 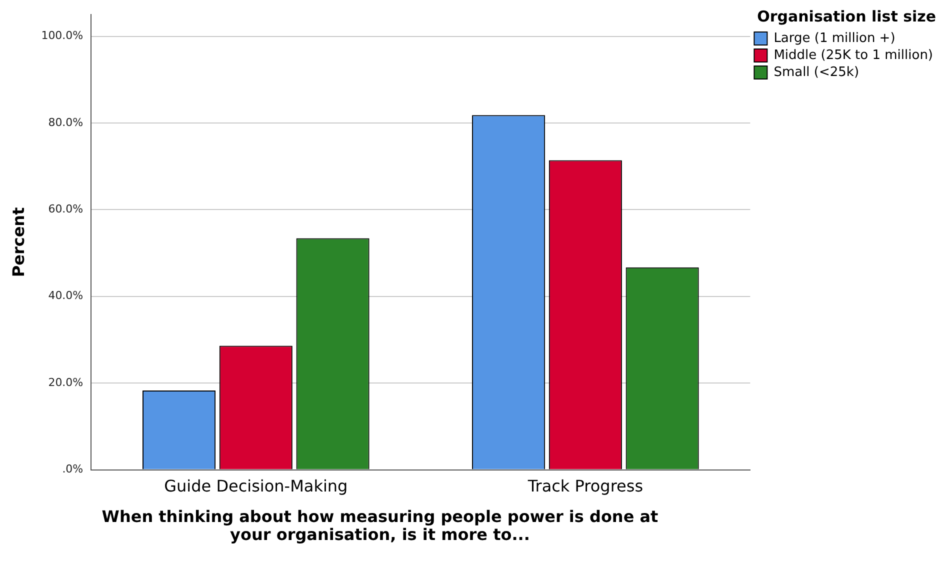 What do you see at coordinates (18, 242) in the screenshot?
I see `y-axis-title: Percent` at bounding box center [18, 242].